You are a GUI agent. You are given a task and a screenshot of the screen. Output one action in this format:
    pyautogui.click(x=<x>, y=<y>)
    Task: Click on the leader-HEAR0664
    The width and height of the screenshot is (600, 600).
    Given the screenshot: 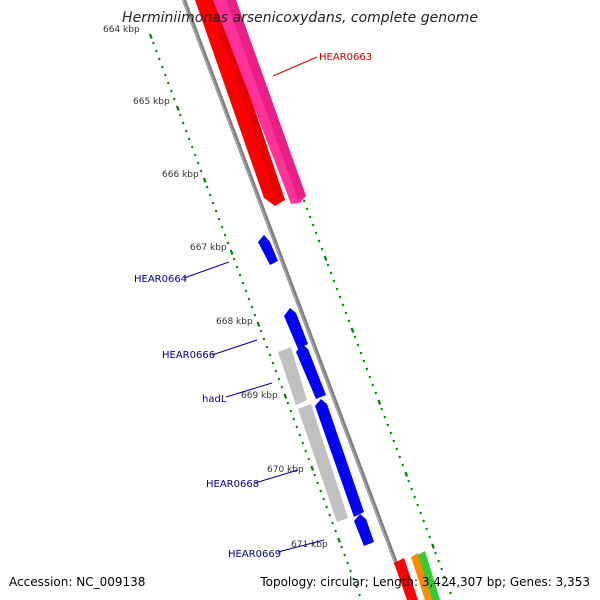 What is the action you would take?
    pyautogui.click(x=206, y=270)
    